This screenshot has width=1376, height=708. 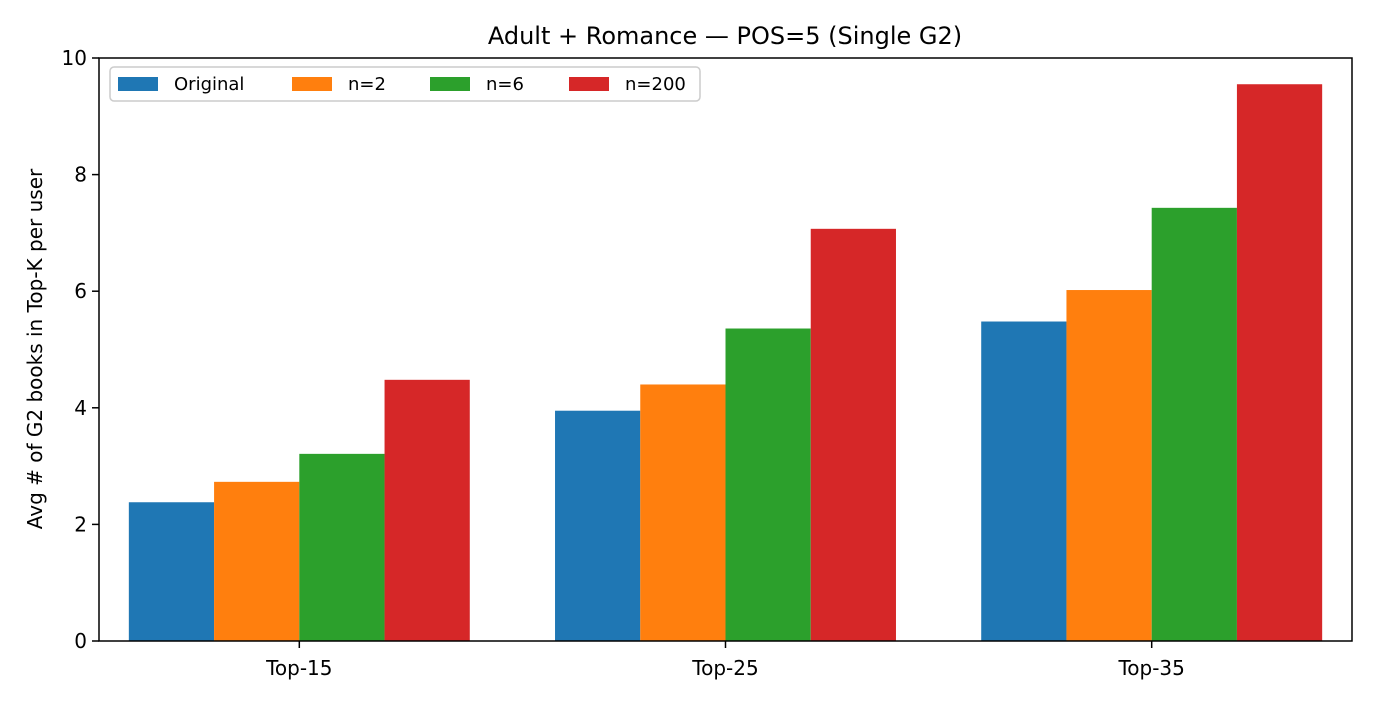 I want to click on y-tick-label: 6, so click(x=80, y=291).